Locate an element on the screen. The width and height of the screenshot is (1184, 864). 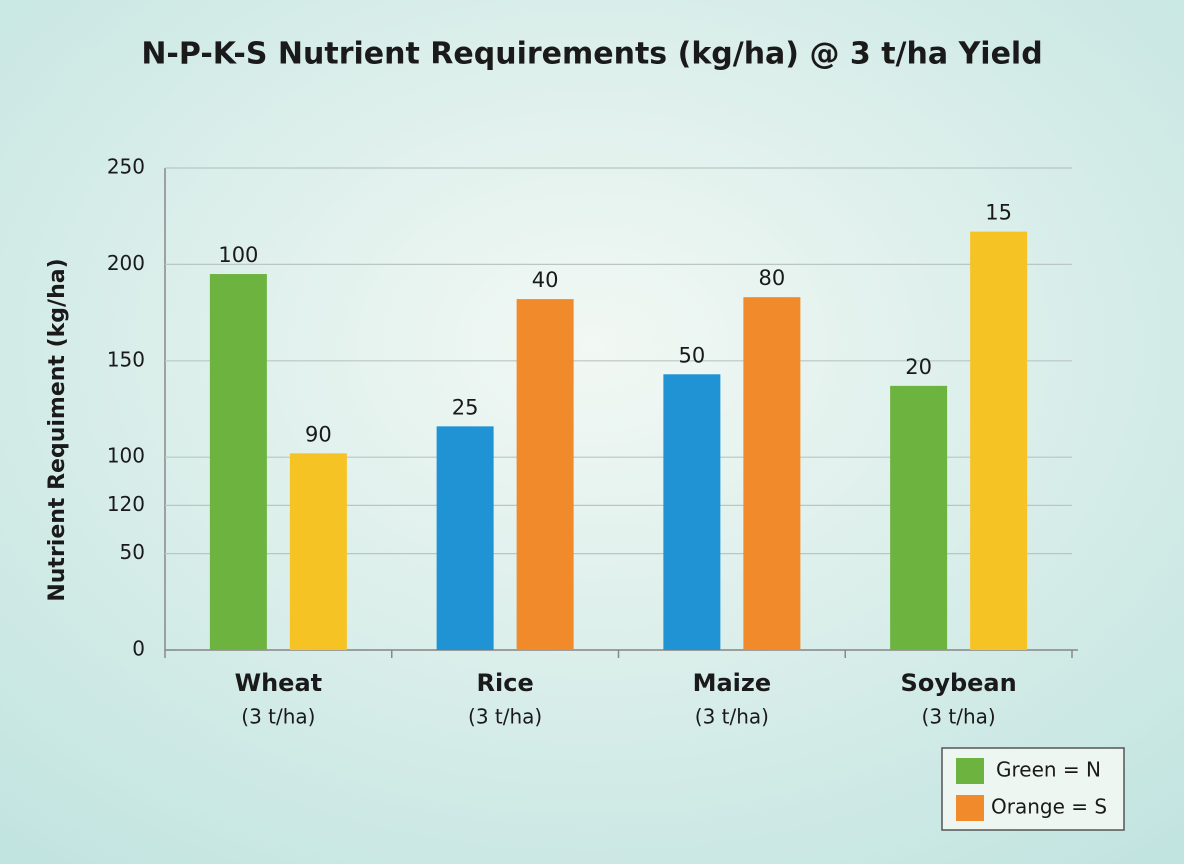
legend-label: Orange = S is located at coordinates (1049, 807).